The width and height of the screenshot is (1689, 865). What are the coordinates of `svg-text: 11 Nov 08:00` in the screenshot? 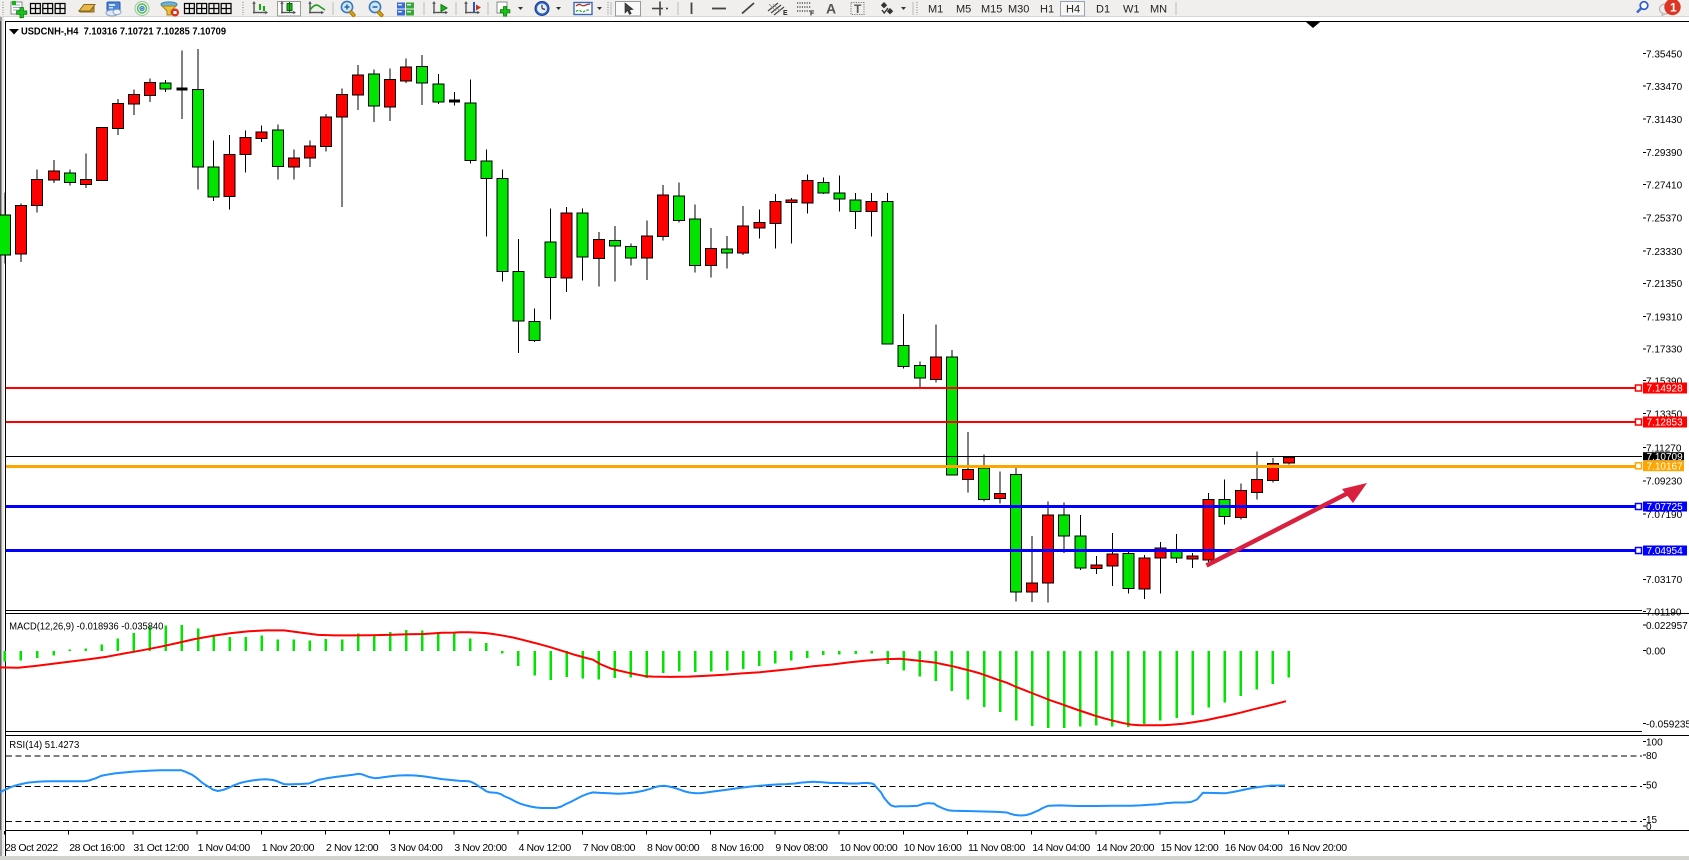 It's located at (996, 848).